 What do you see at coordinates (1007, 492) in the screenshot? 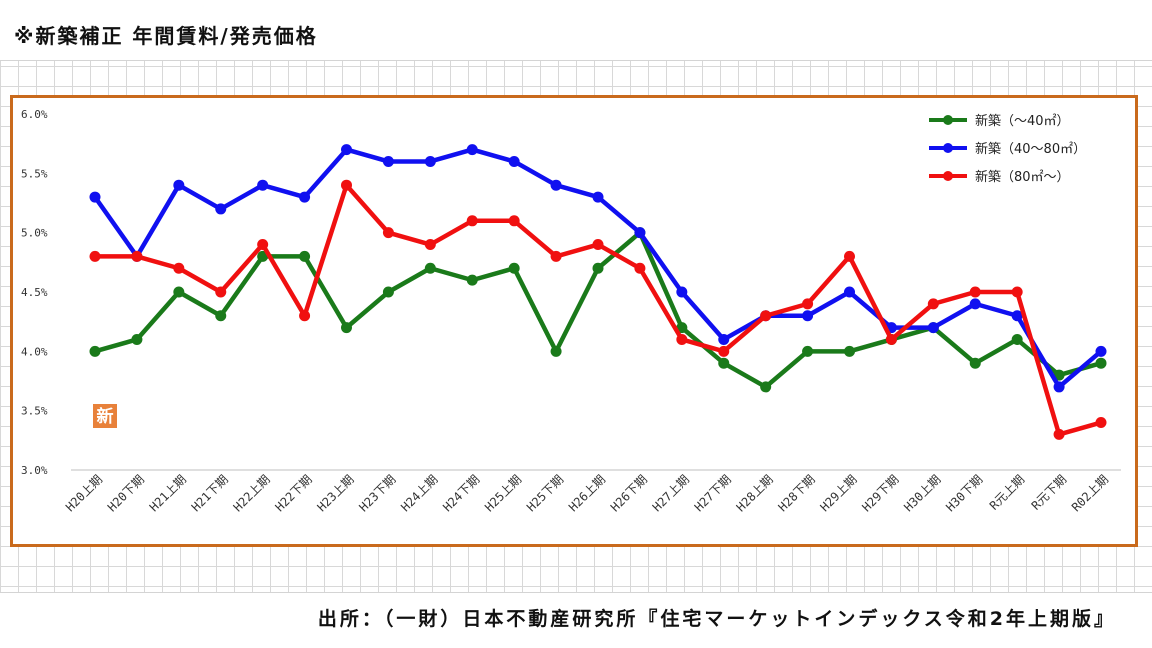
I see `x-tick-label: R元上期` at bounding box center [1007, 492].